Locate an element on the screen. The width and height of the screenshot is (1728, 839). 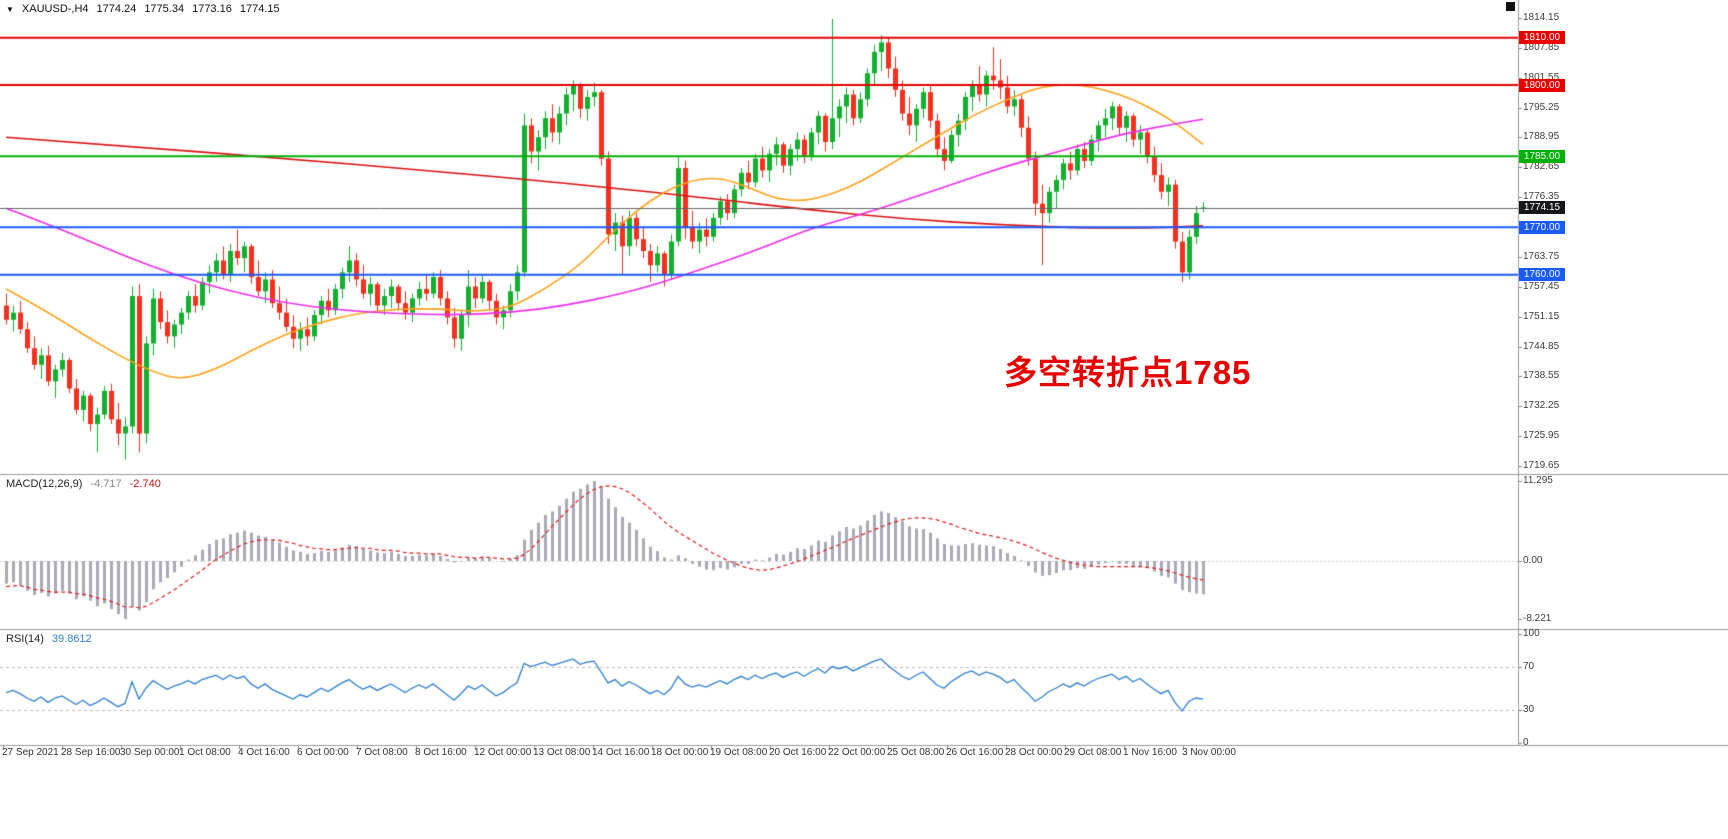
time-axis-label: 8 Oct 16:00 is located at coordinates (441, 752).